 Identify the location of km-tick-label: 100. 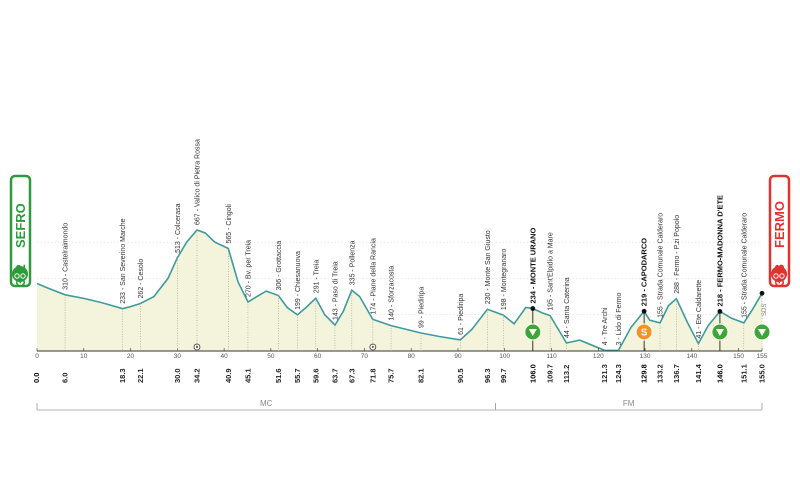
(504, 356).